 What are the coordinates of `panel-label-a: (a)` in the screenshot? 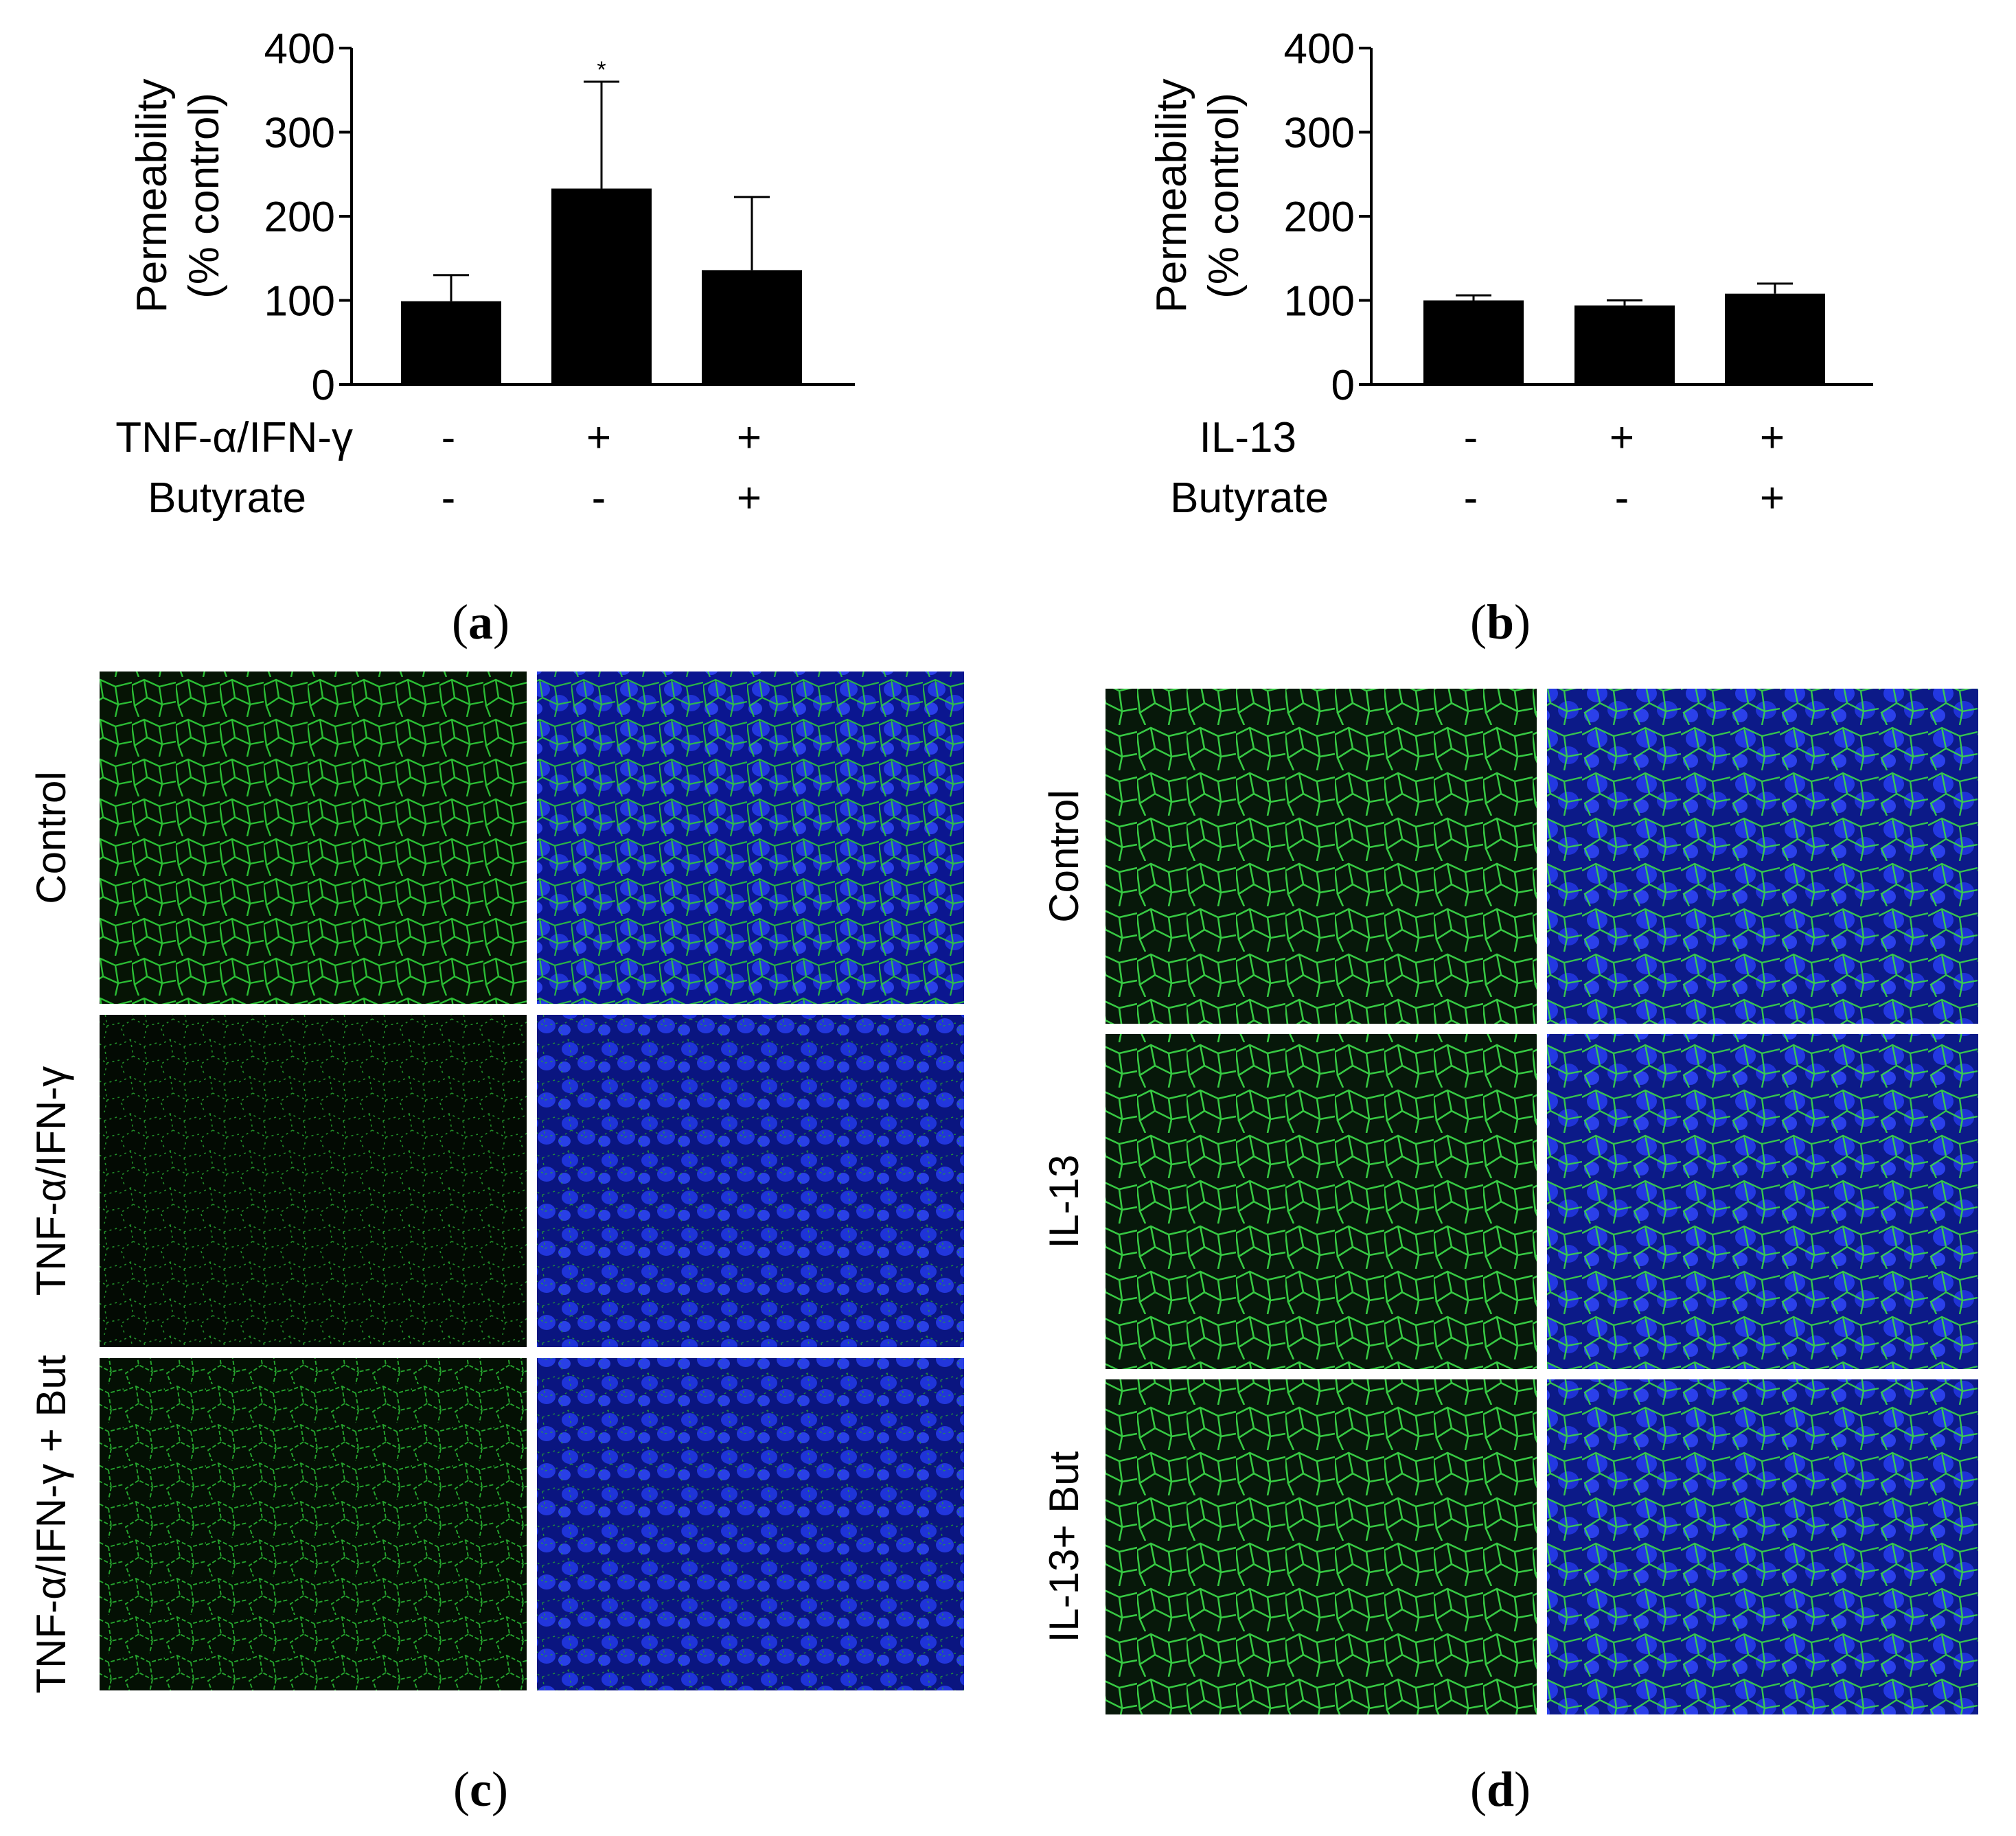 It's located at (480, 622).